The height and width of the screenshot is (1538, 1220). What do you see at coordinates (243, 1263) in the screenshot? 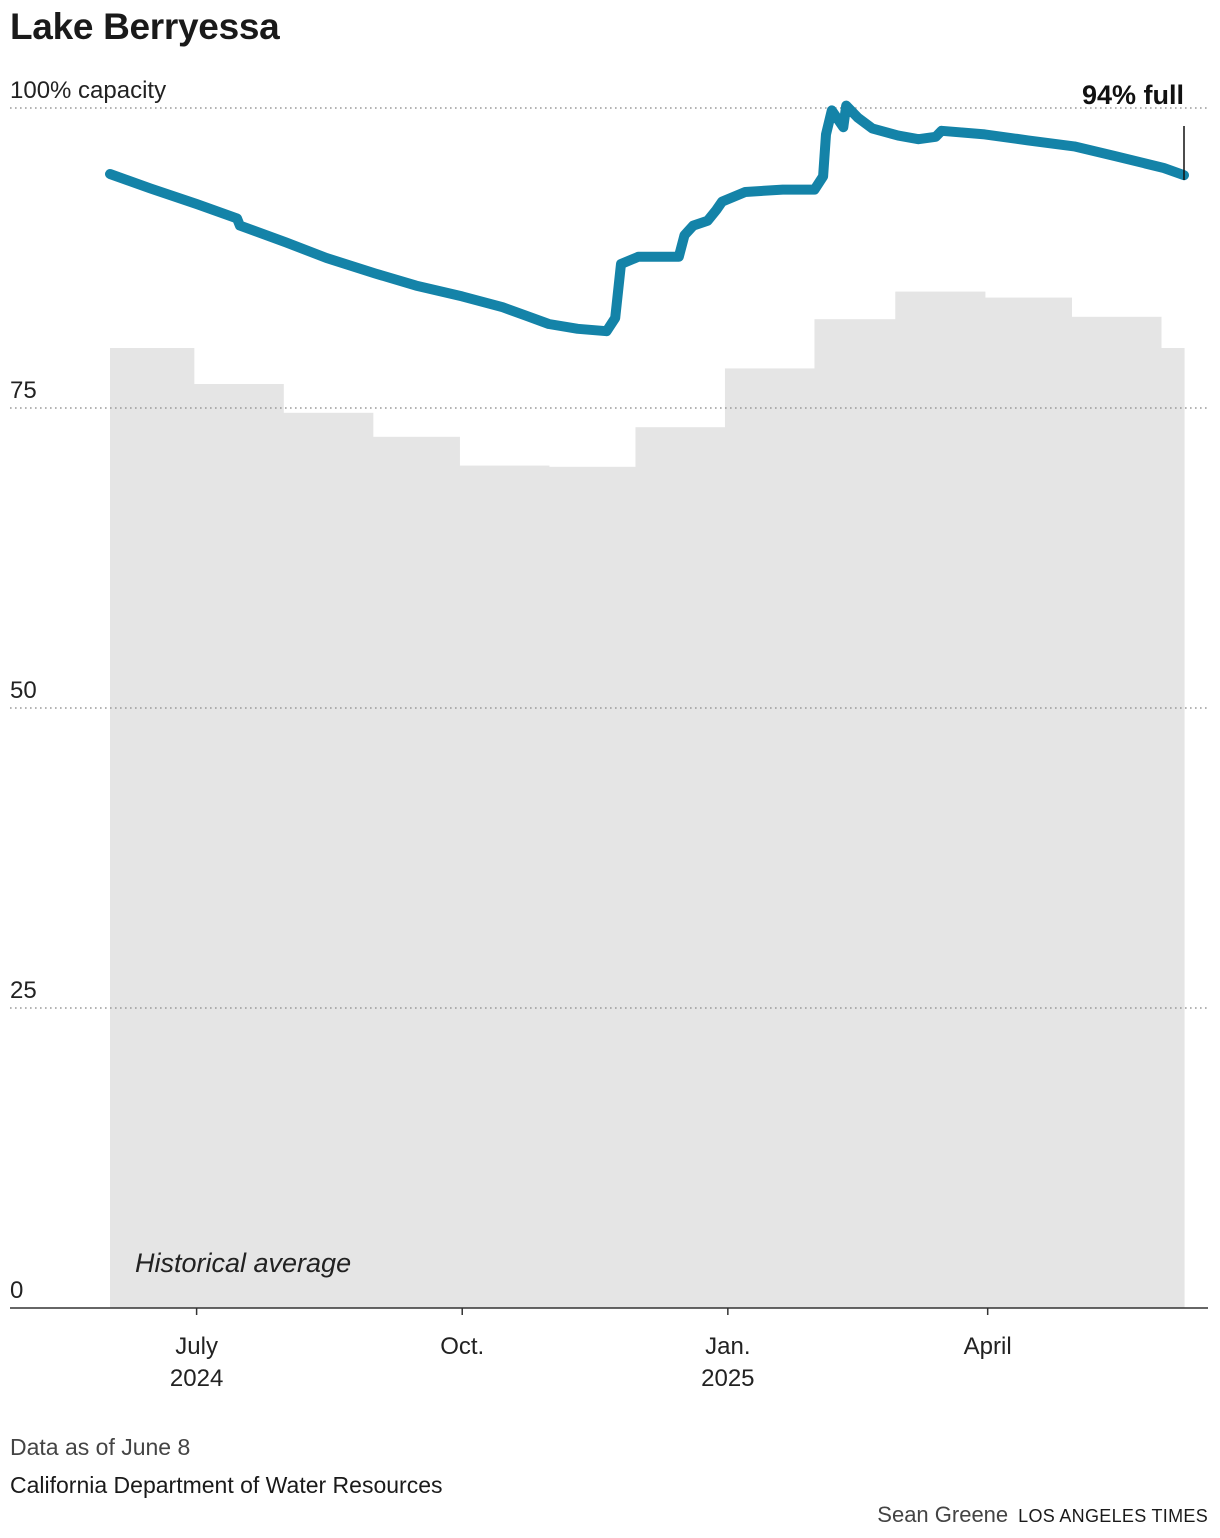
I see `historical-average-label: Historical average` at bounding box center [243, 1263].